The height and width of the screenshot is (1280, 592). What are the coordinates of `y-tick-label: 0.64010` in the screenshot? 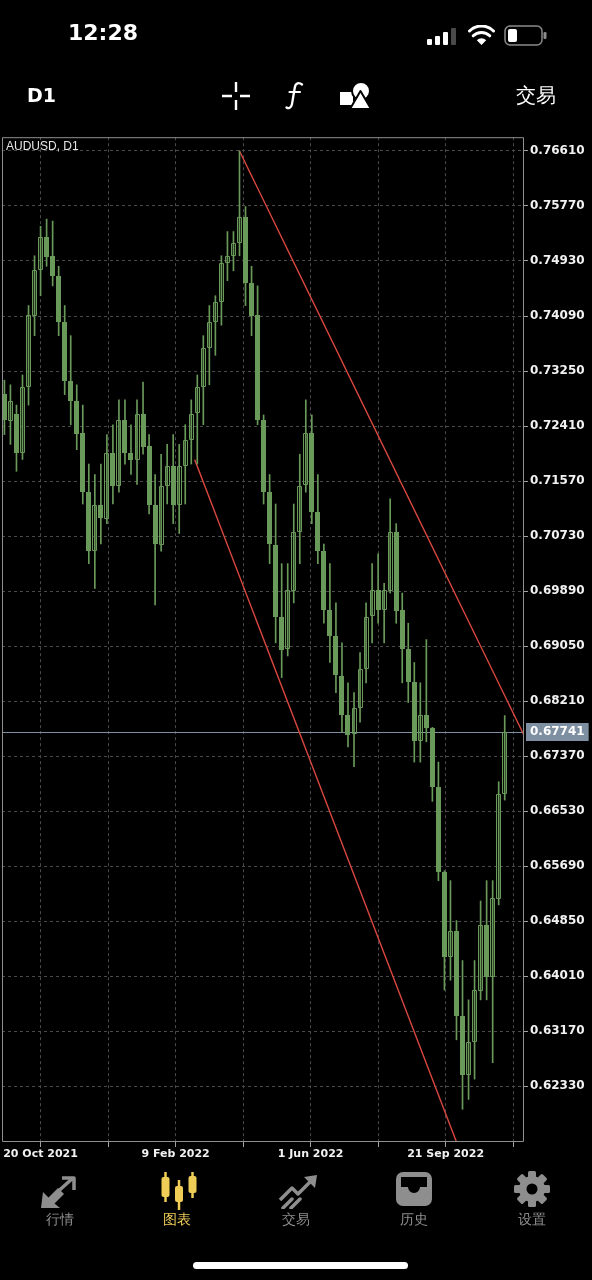 It's located at (557, 975).